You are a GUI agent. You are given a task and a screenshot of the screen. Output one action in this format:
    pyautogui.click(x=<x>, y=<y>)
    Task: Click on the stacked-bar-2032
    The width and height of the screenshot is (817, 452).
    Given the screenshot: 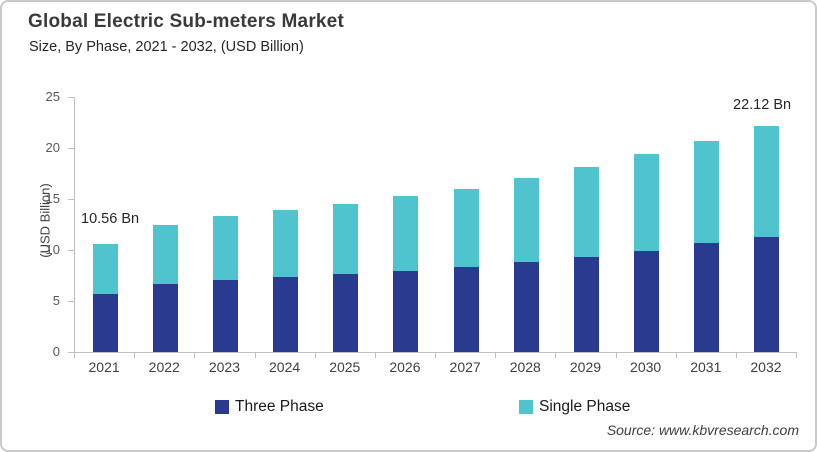 What is the action you would take?
    pyautogui.click(x=767, y=239)
    